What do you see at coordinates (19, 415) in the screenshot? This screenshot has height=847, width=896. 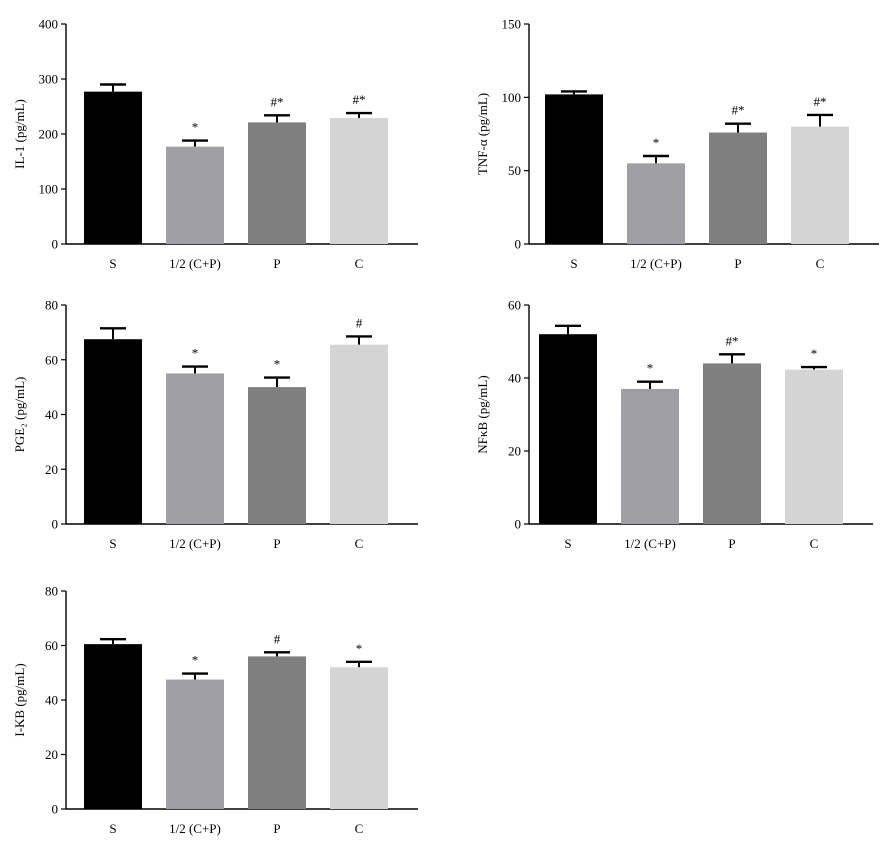 I see `y-axis-label: PGE₂ (pg/mL)` at bounding box center [19, 415].